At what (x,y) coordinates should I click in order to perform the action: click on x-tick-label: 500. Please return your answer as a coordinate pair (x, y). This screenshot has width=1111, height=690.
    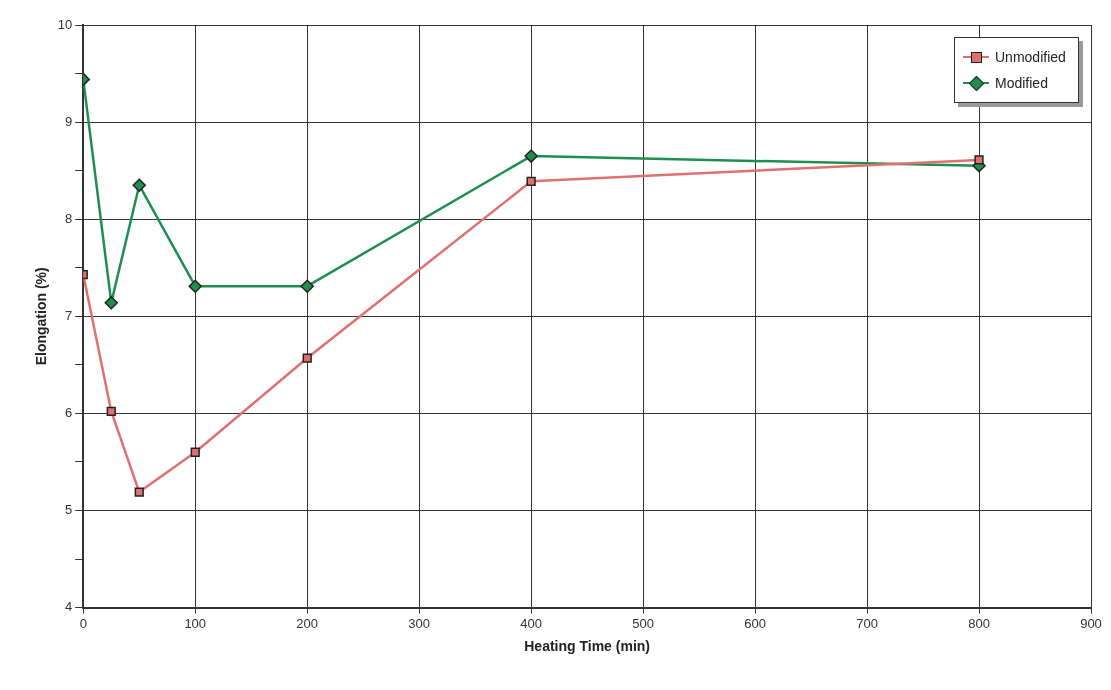
    Looking at the image, I should click on (643, 623).